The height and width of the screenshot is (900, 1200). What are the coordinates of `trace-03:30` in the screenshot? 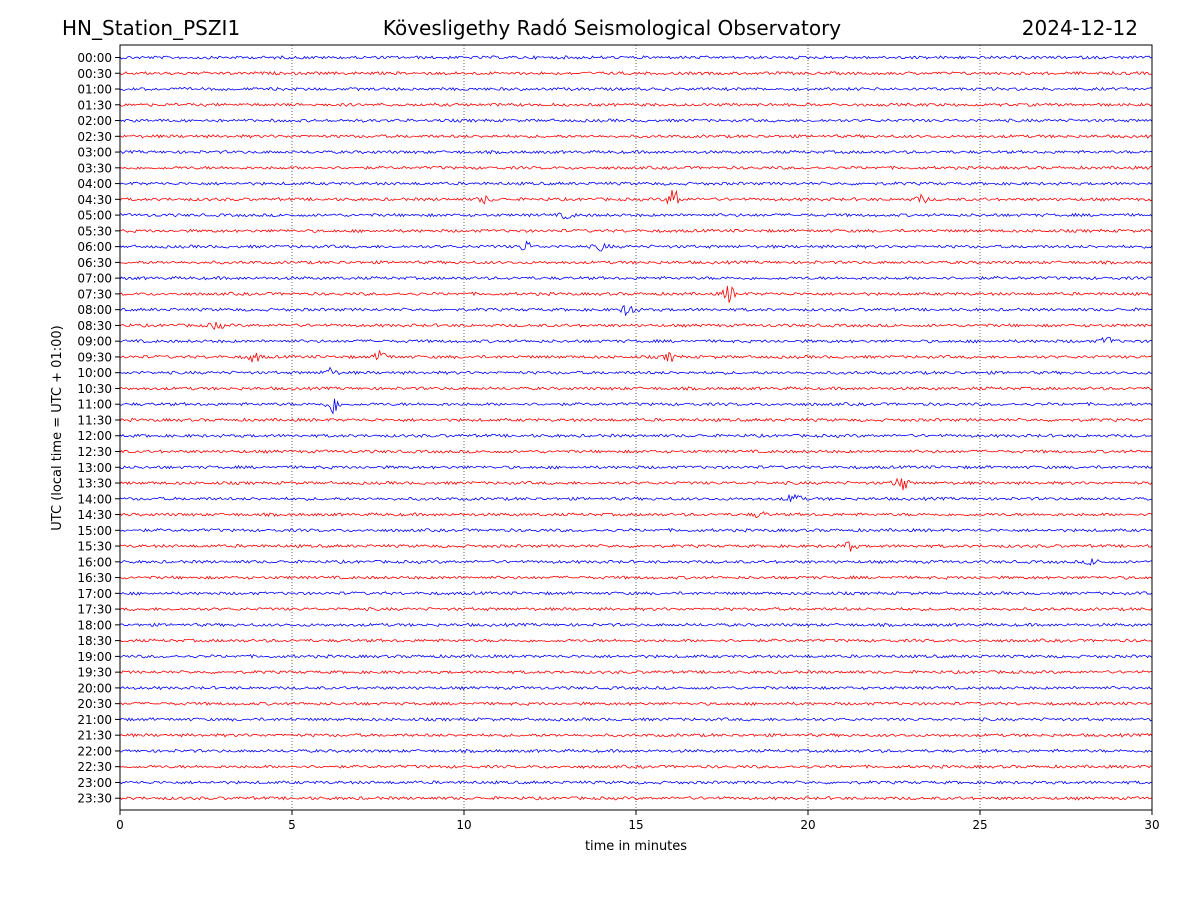 It's located at (636, 168).